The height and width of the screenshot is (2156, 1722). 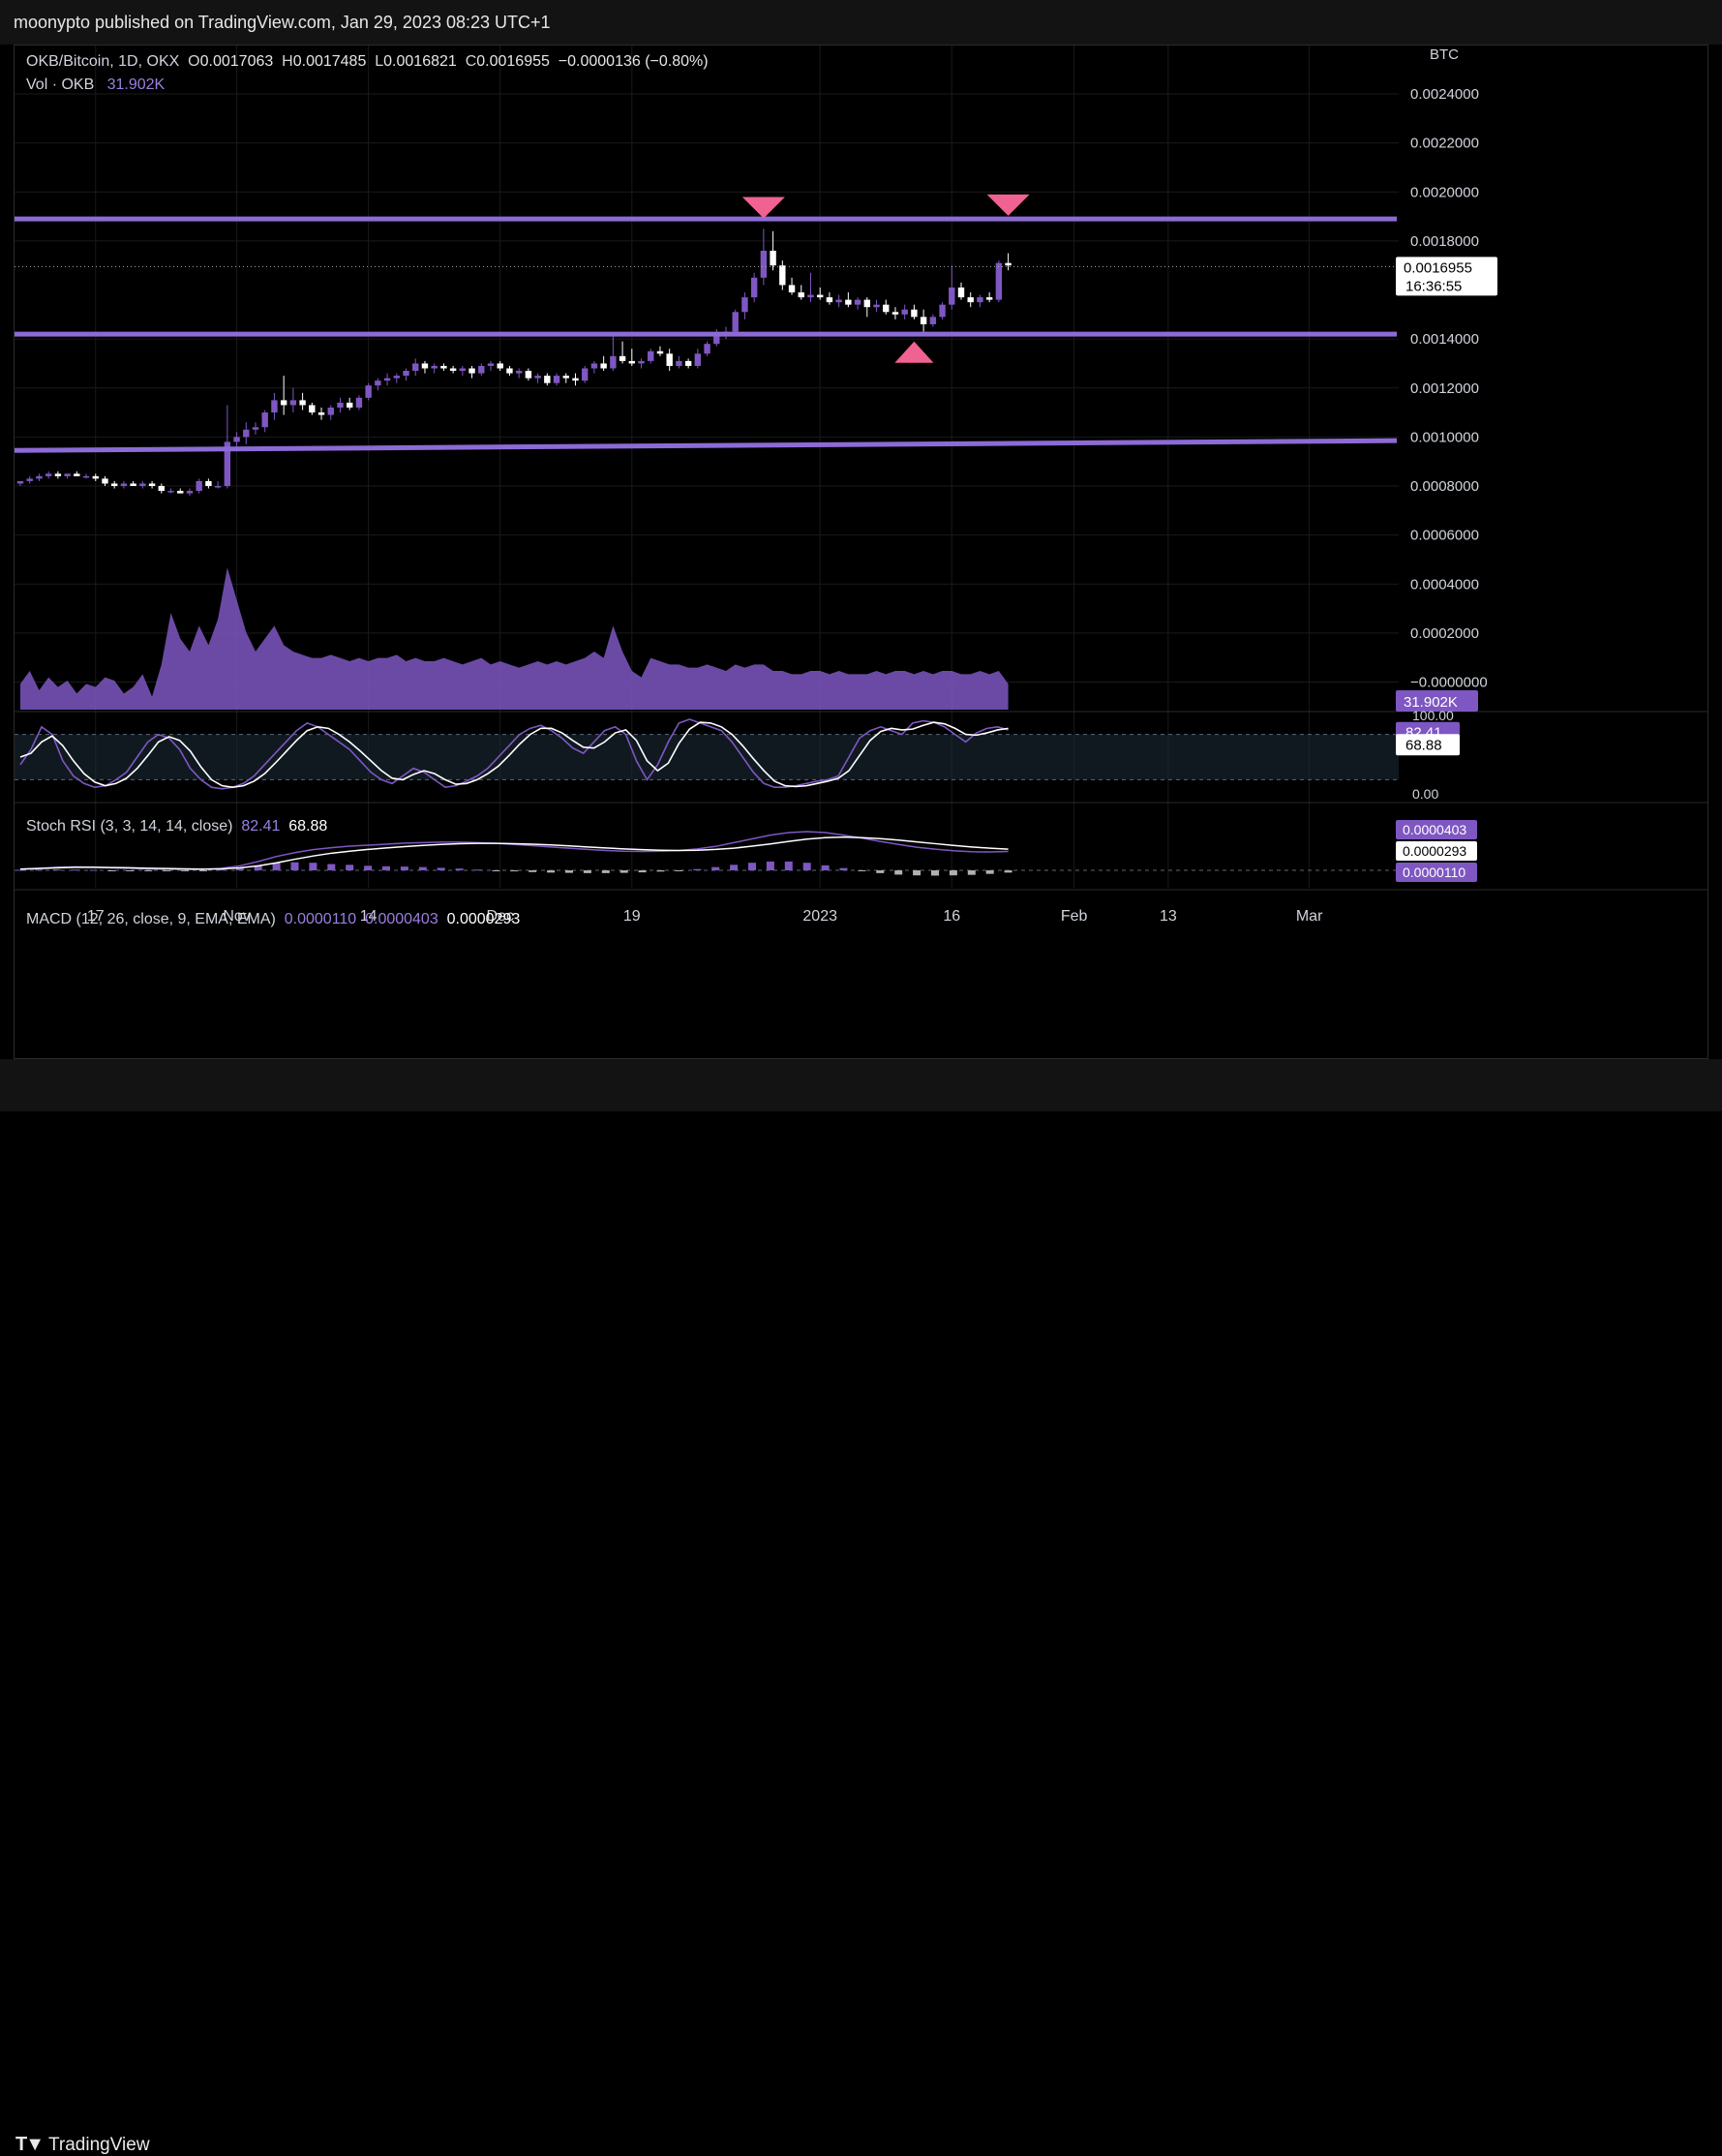 What do you see at coordinates (471, 62) in the screenshot?
I see `close-label: C` at bounding box center [471, 62].